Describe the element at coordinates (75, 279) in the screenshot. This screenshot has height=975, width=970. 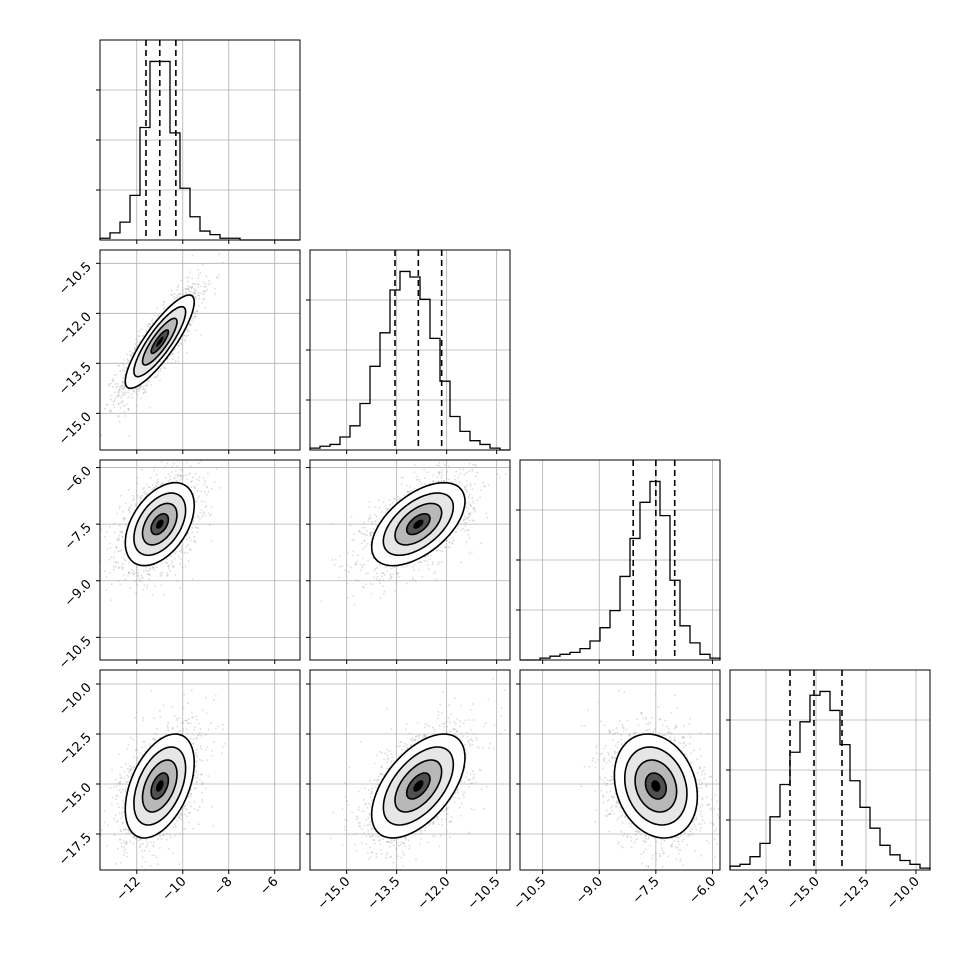
I see `y-tick-label: −10.5` at that location.